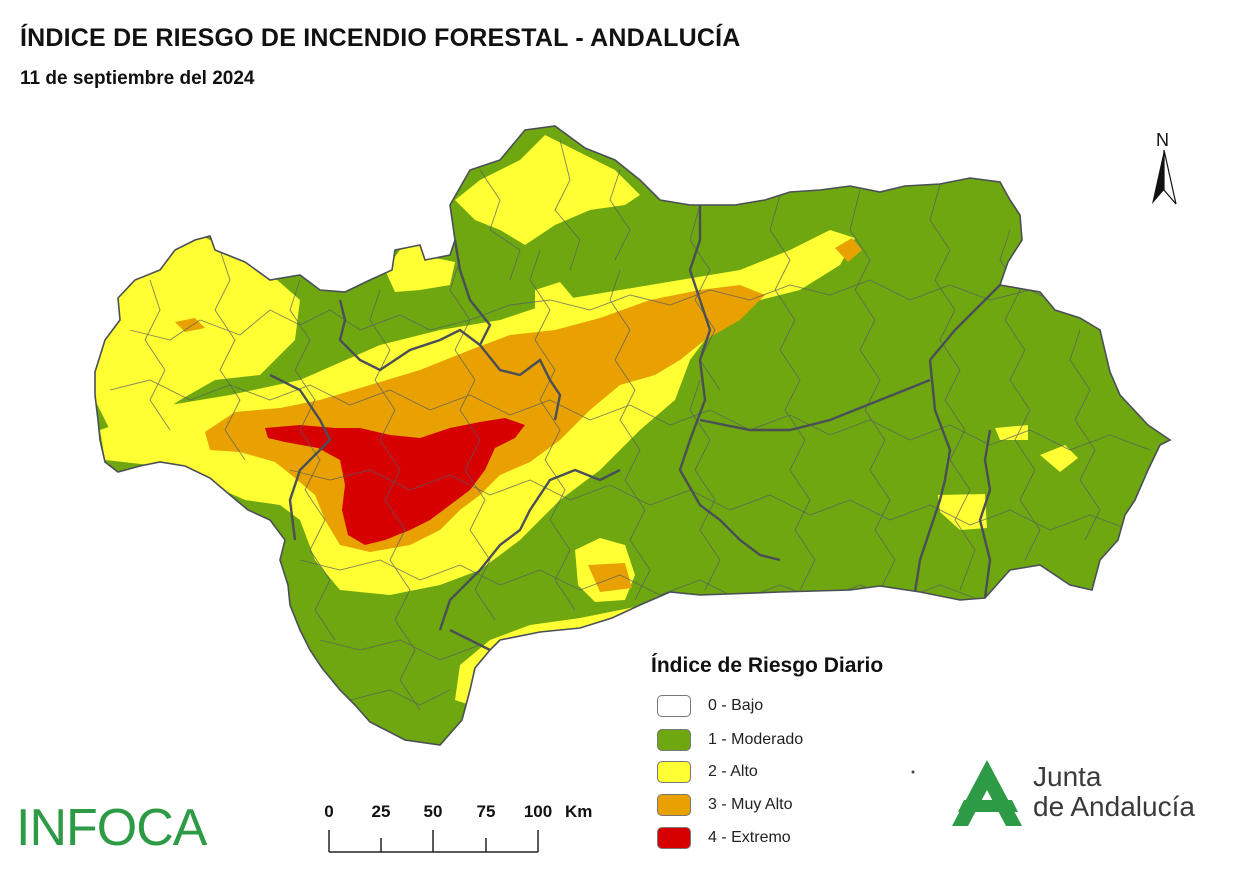  What do you see at coordinates (395, 481) in the screenshot?
I see `zone-extremo` at bounding box center [395, 481].